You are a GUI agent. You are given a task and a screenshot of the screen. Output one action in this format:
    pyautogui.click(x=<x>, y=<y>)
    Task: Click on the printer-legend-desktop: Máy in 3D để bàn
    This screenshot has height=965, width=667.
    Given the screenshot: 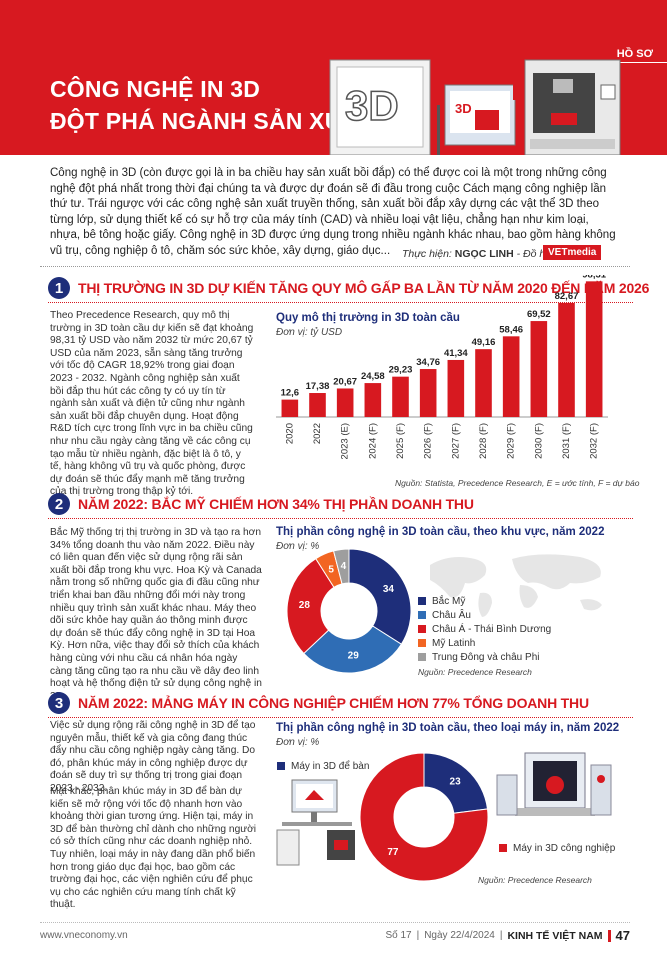 What is the action you would take?
    pyautogui.click(x=323, y=766)
    